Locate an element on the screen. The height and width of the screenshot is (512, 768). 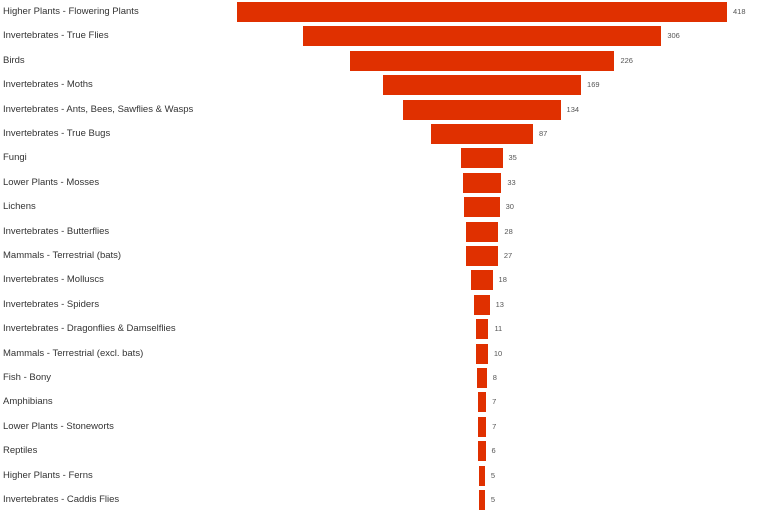
chart-row: Invertebrates - Caddis Flies 5 is located at coordinates (384, 500).